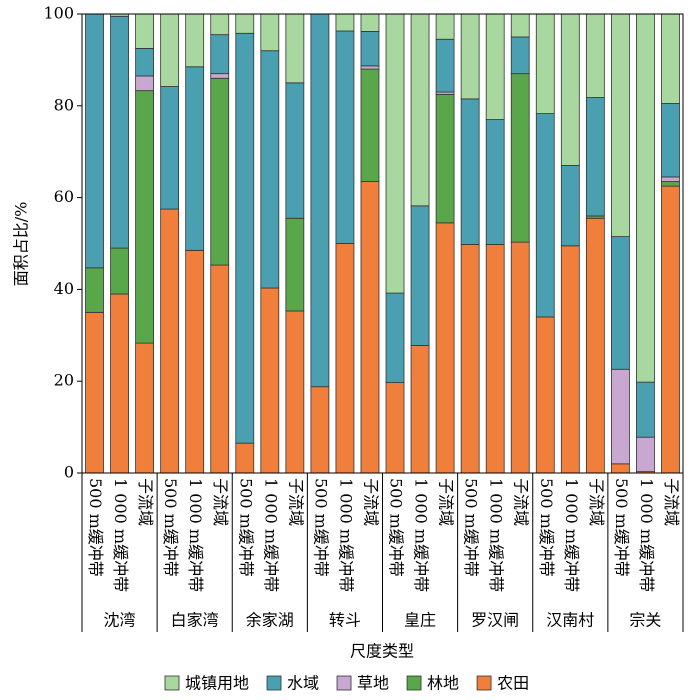  I want to click on legend-label: 水域, so click(303, 683).